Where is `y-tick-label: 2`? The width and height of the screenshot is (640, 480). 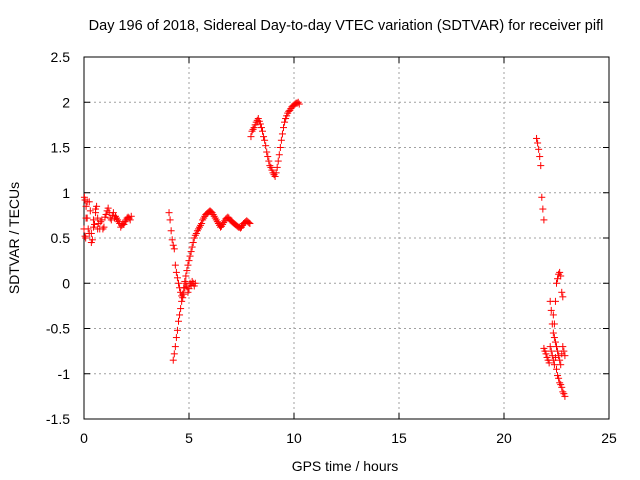
y-tick-label: 2 is located at coordinates (66, 102).